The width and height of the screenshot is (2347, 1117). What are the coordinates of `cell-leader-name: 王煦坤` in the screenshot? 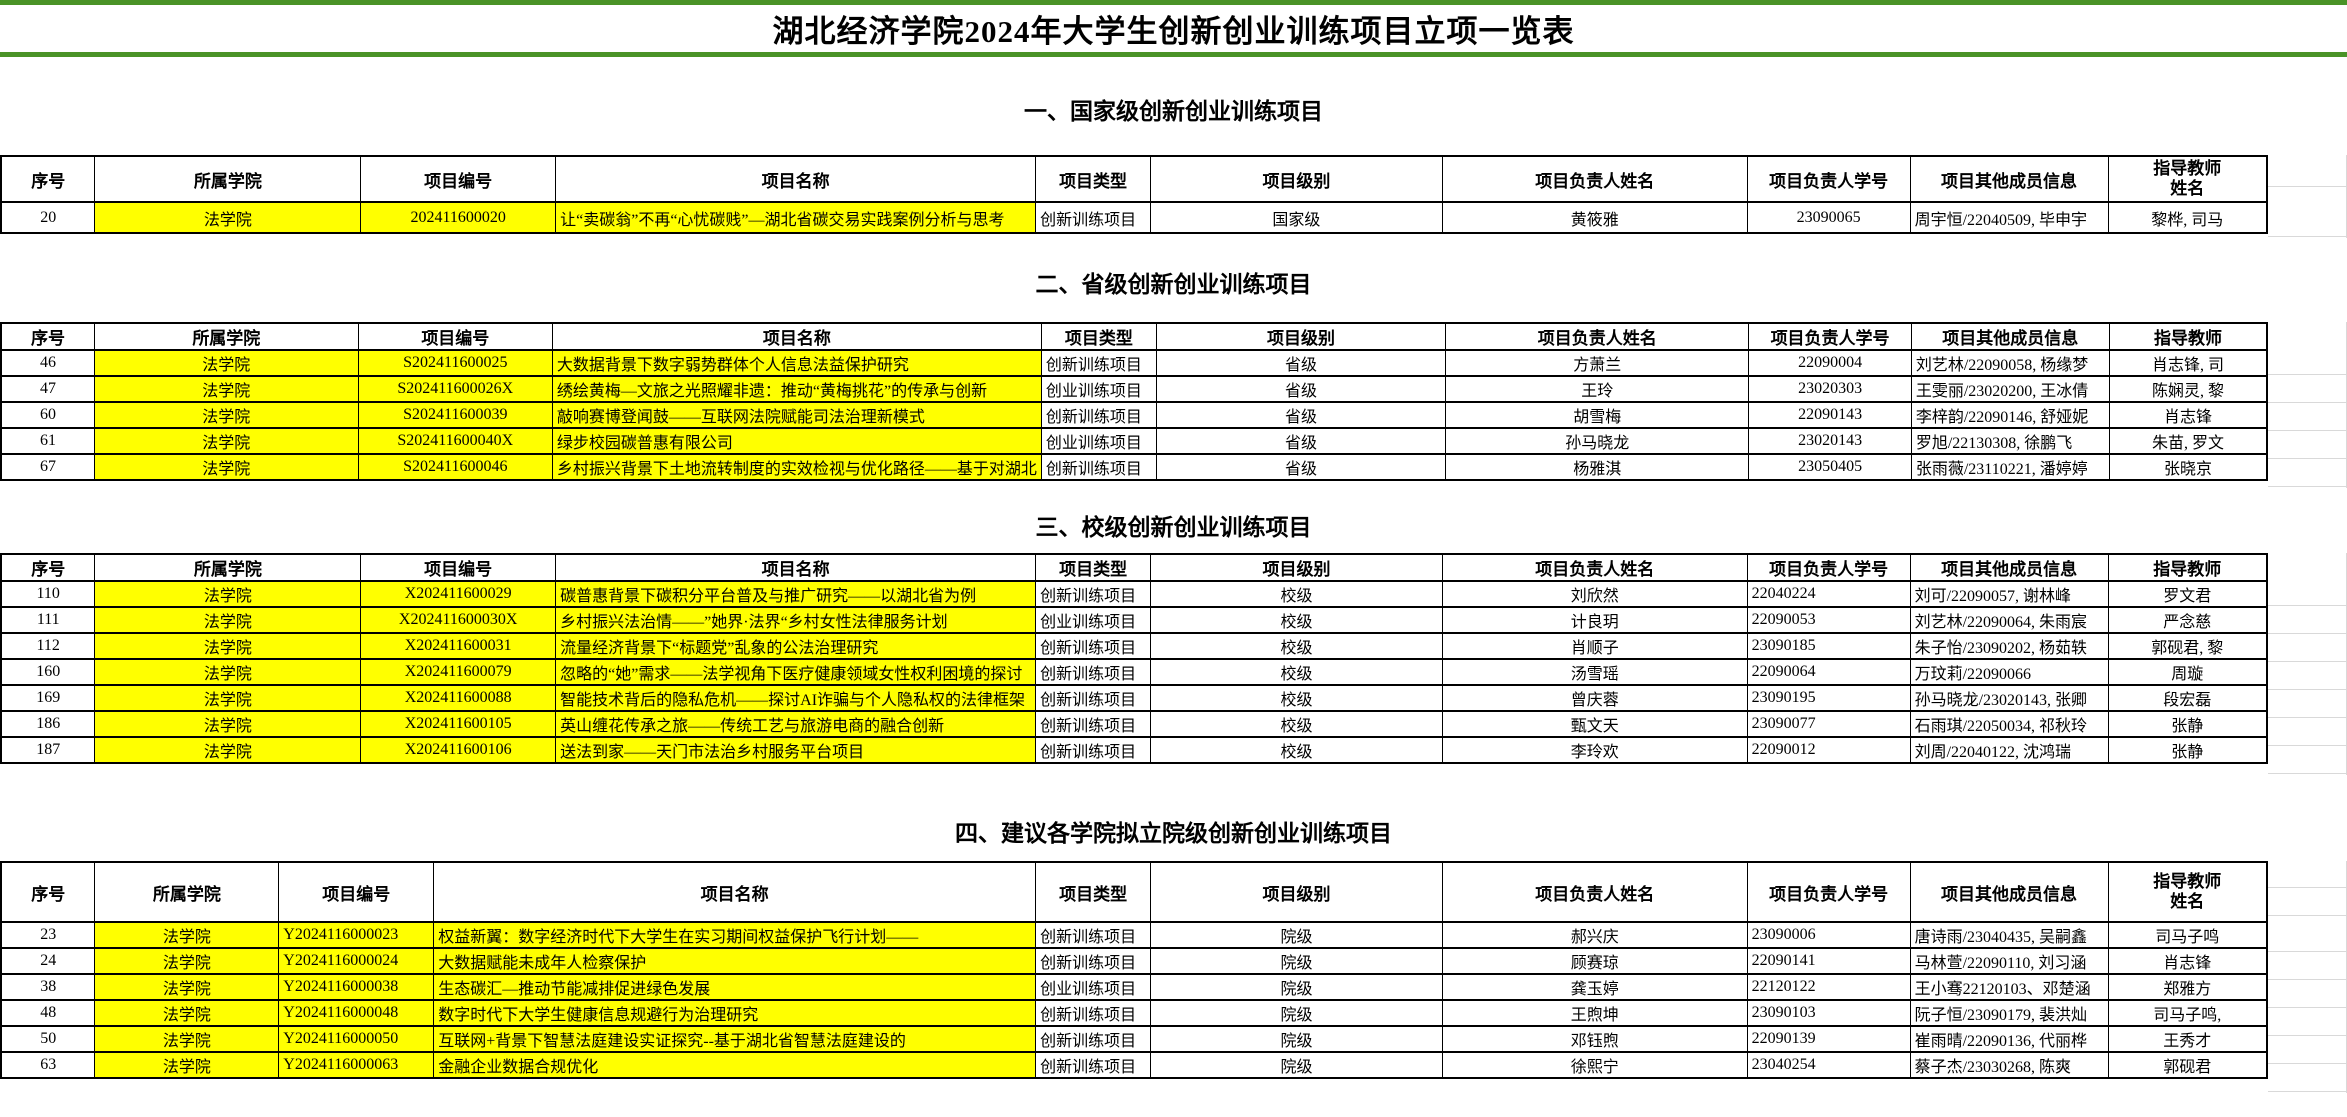 It's located at (1594, 1013).